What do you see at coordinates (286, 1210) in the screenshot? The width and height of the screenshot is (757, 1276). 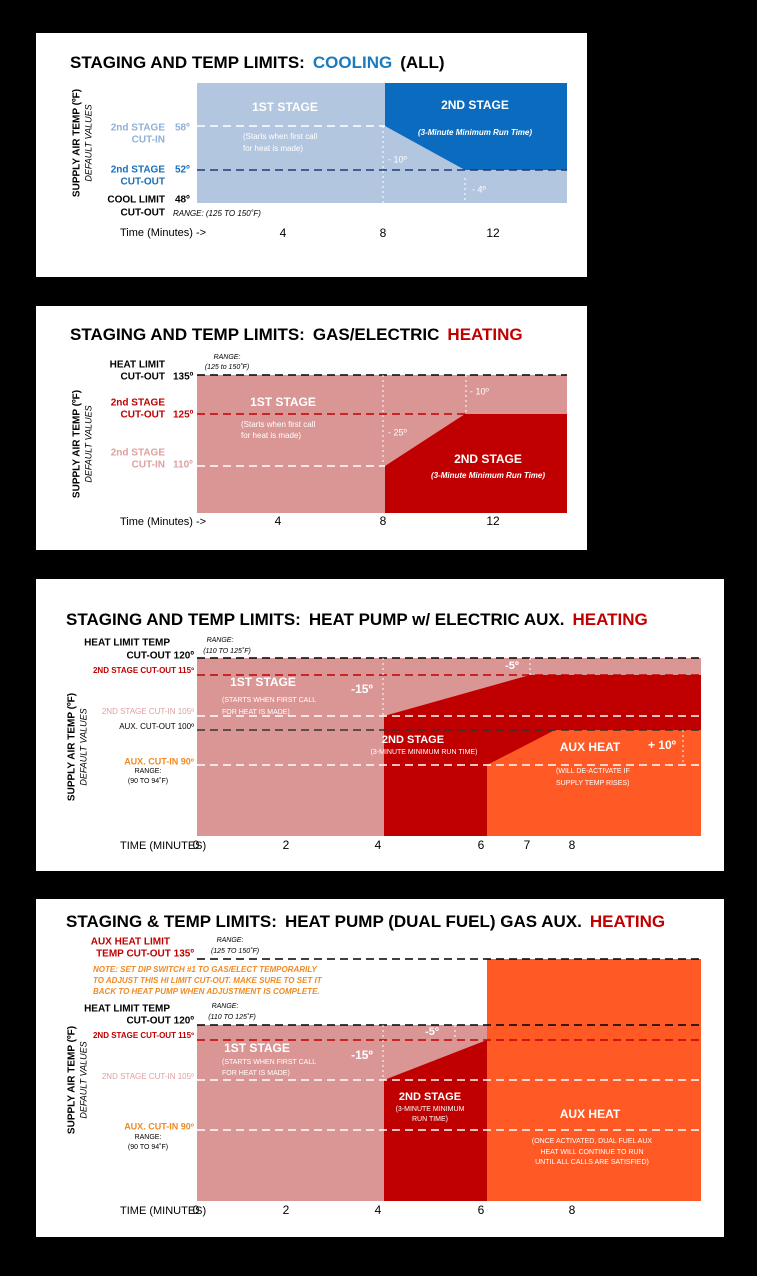 I see `x-tick-label: 2` at bounding box center [286, 1210].